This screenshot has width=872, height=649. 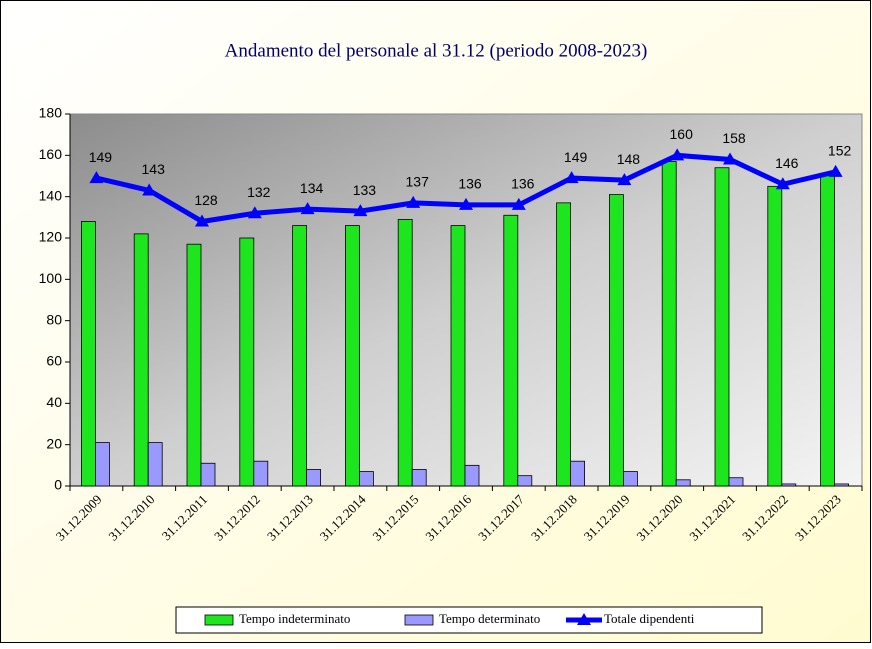 What do you see at coordinates (787, 163) in the screenshot?
I see `data-label: 146` at bounding box center [787, 163].